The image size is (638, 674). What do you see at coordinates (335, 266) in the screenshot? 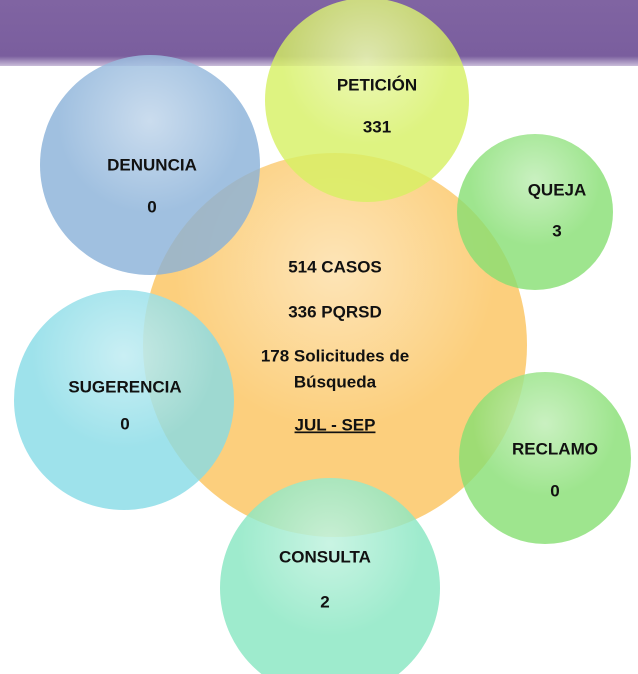
I see `center-line: 514 CASOS` at bounding box center [335, 266].